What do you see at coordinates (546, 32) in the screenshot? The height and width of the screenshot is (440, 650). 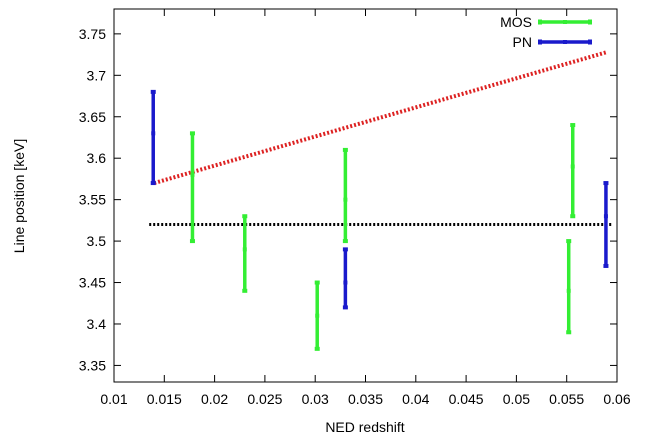 I see `legend: MOS PN` at bounding box center [546, 32].